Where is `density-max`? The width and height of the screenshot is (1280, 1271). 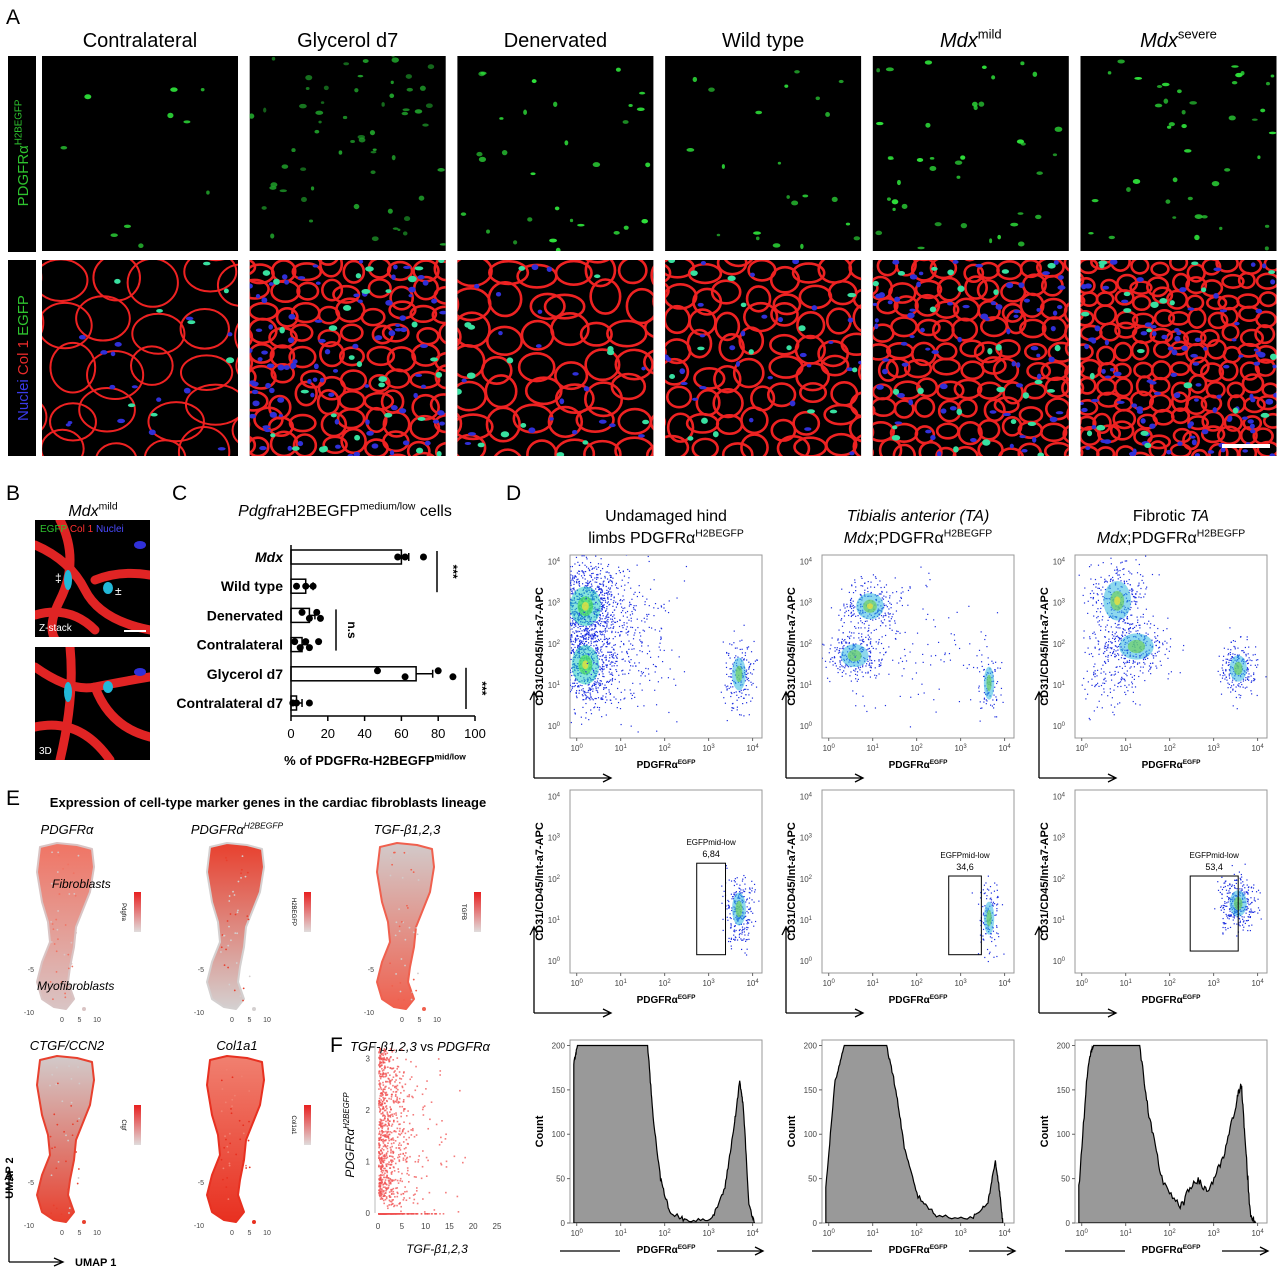
density-max is located at coordinates (870, 606).